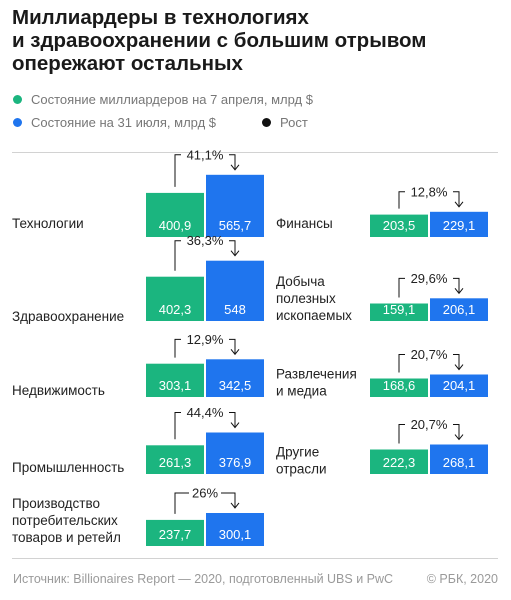 This screenshot has width=511, height=600. I want to click on category-label: полезных, so click(306, 298).